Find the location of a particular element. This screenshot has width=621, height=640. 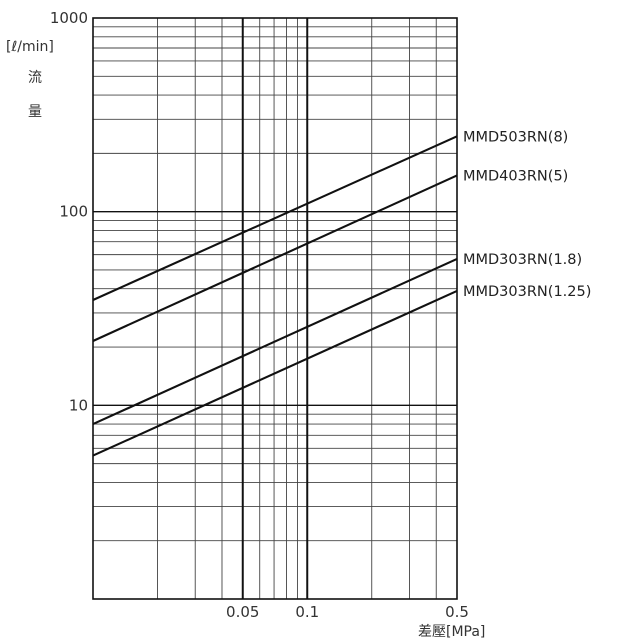

y-axis-label-char-1: 流 is located at coordinates (35, 78).